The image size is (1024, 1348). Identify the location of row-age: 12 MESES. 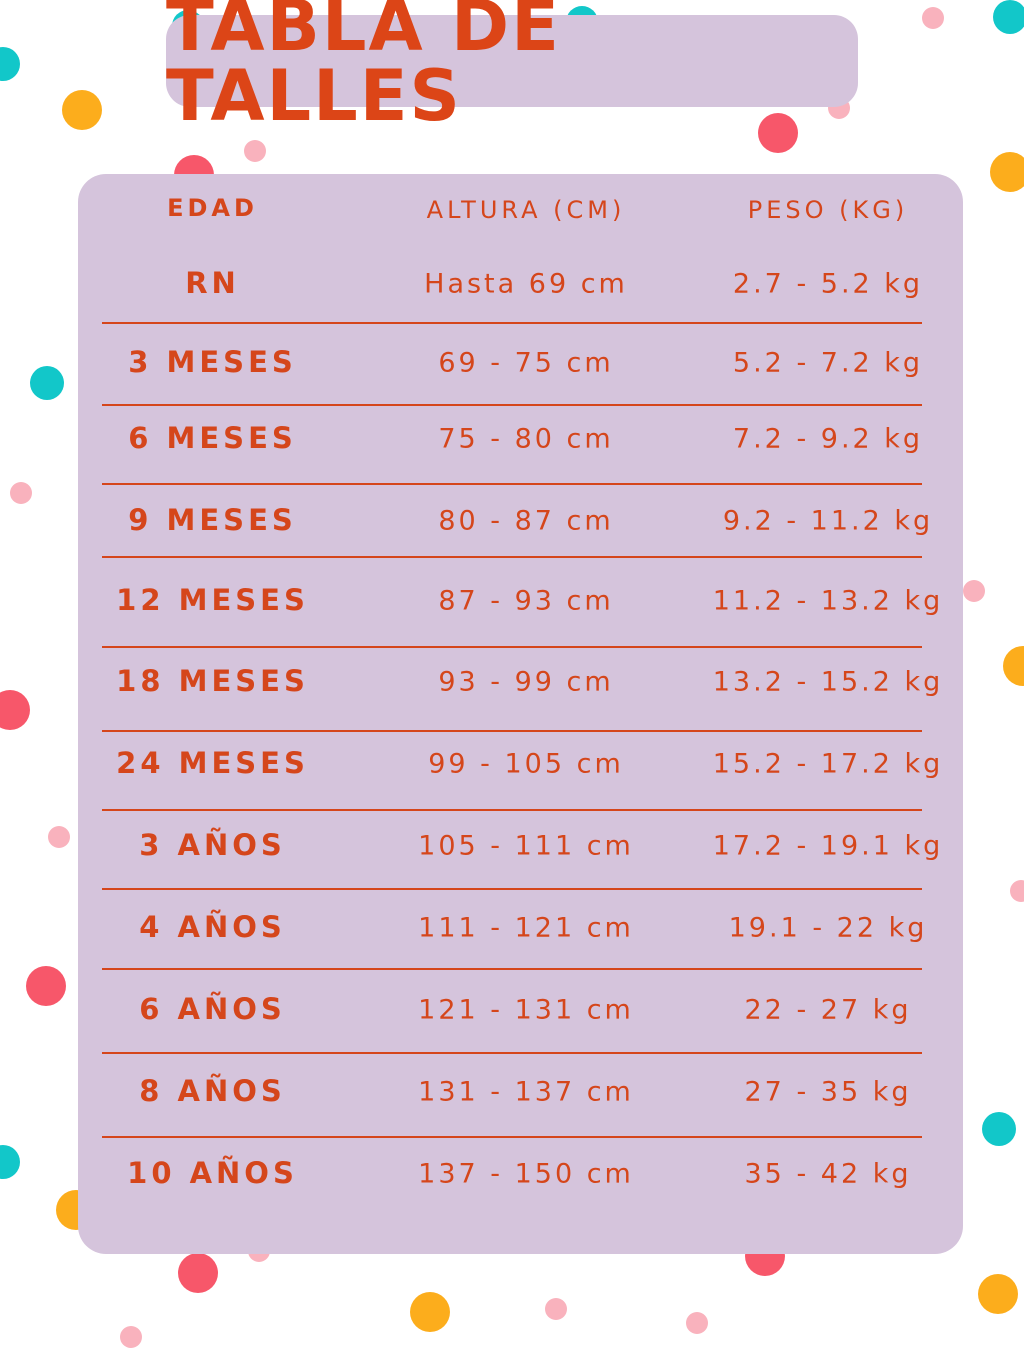
(212, 600).